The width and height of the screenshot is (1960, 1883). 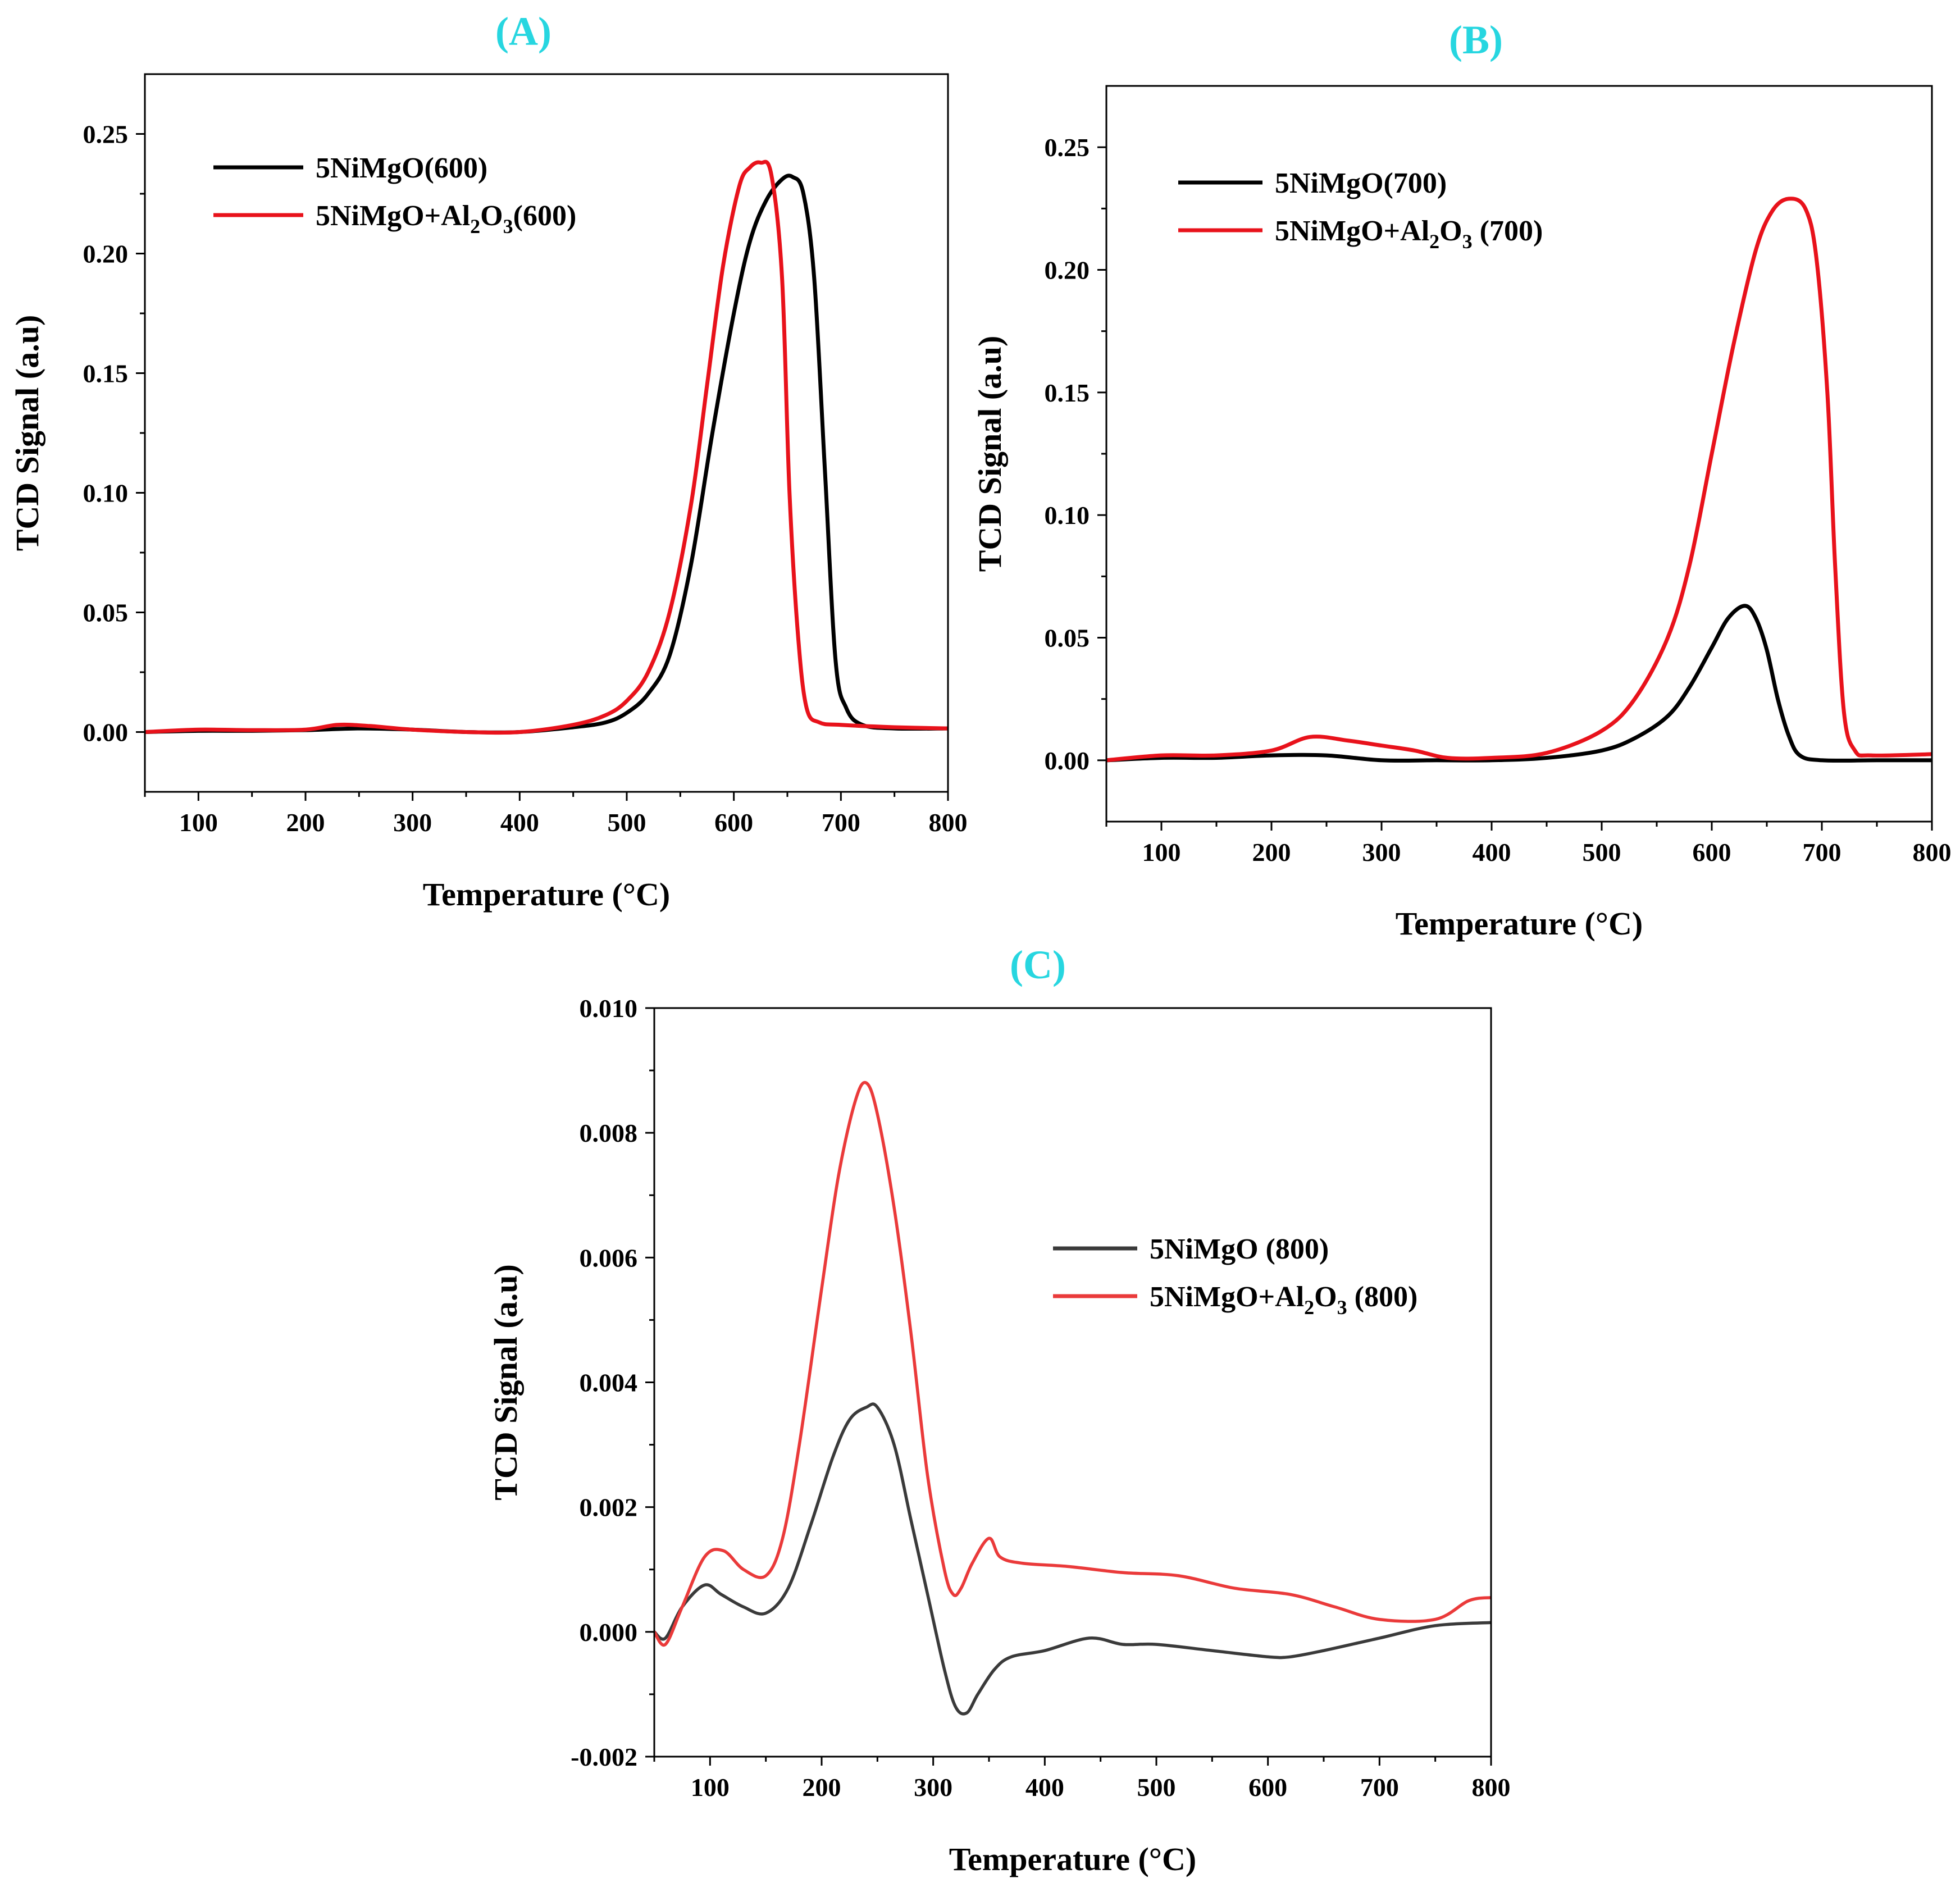 I want to click on legend-text-part: 5NiMgO (800), so click(x=1239, y=1249).